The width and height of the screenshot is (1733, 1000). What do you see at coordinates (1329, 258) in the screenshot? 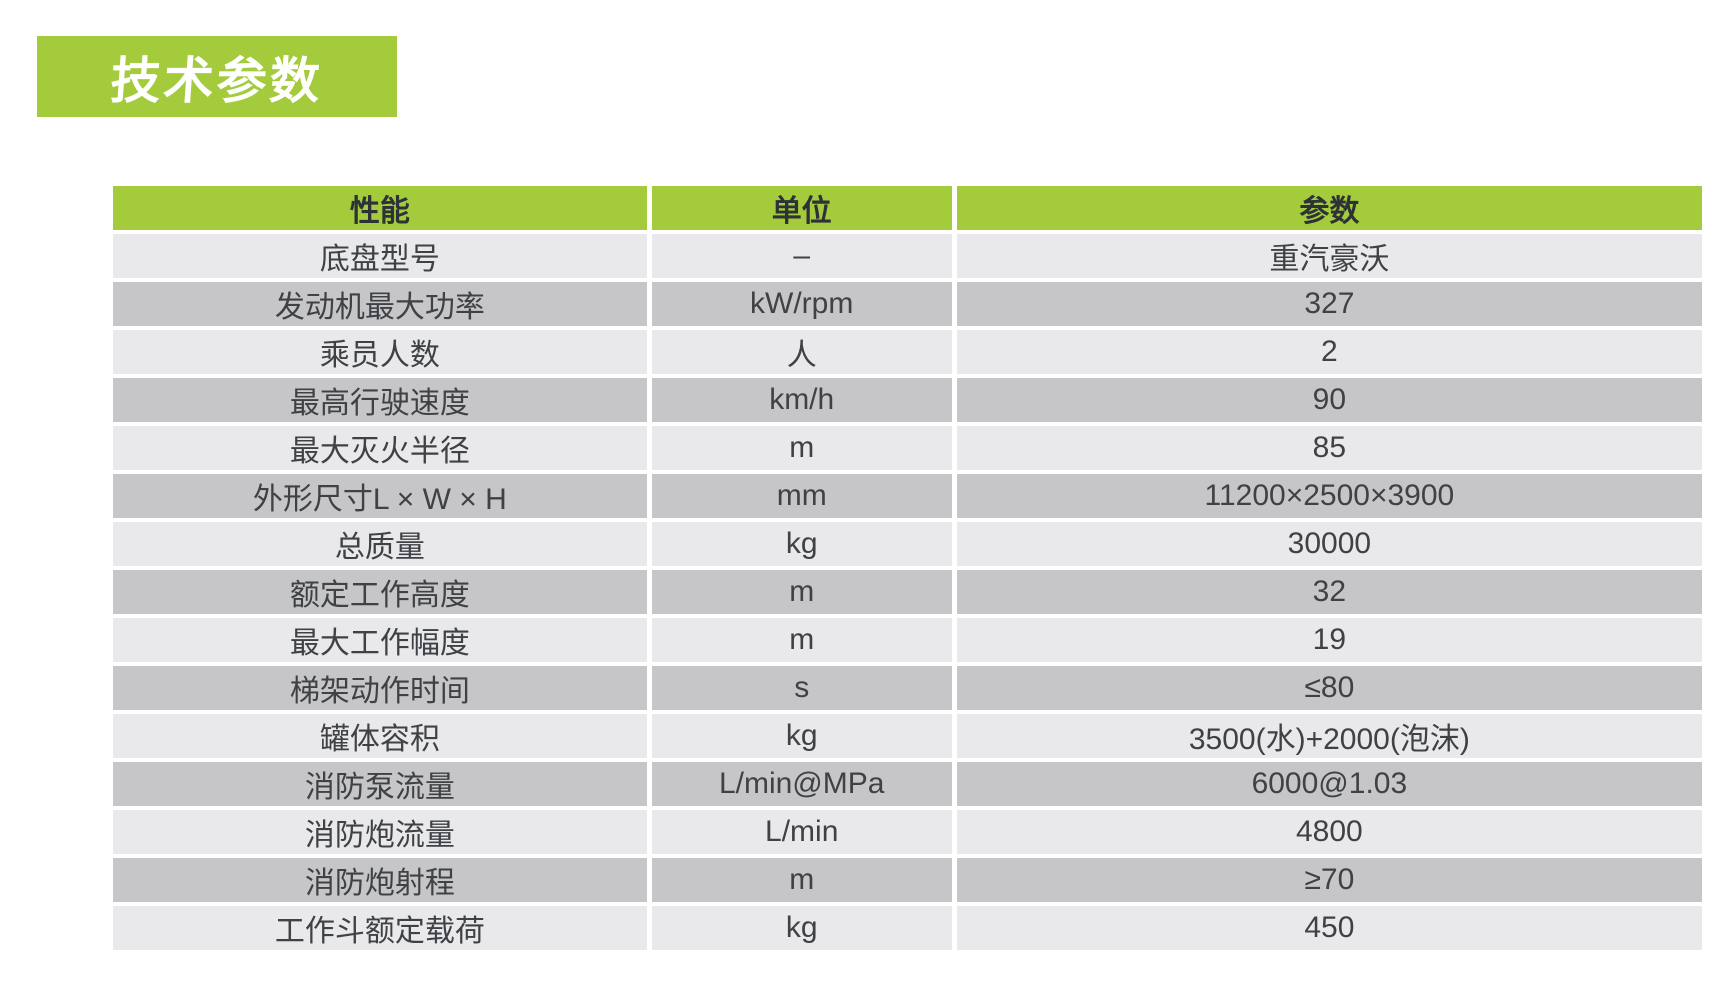
I see `cell-parameter: 重汽豪沃` at bounding box center [1329, 258].